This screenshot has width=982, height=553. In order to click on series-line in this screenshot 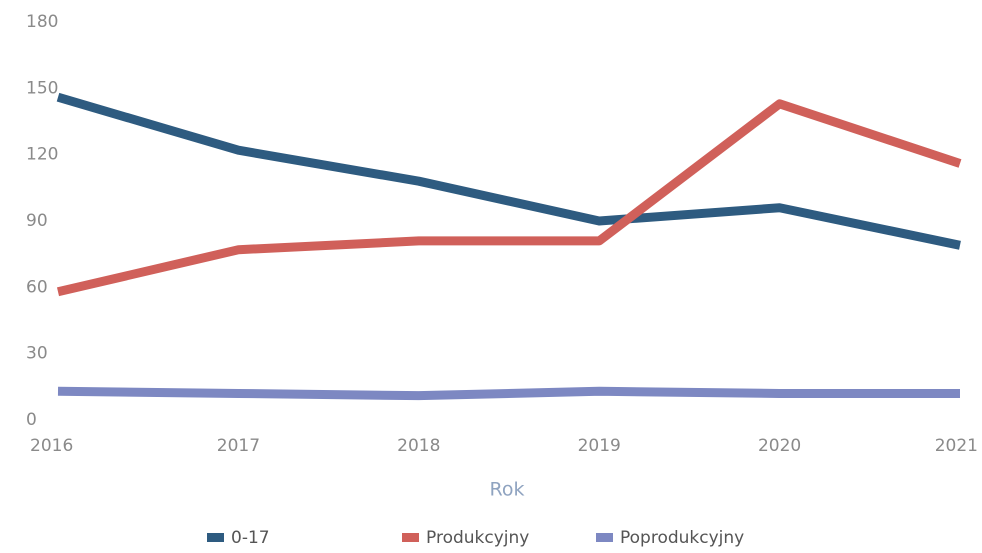, I will do `click(508, 393)`.